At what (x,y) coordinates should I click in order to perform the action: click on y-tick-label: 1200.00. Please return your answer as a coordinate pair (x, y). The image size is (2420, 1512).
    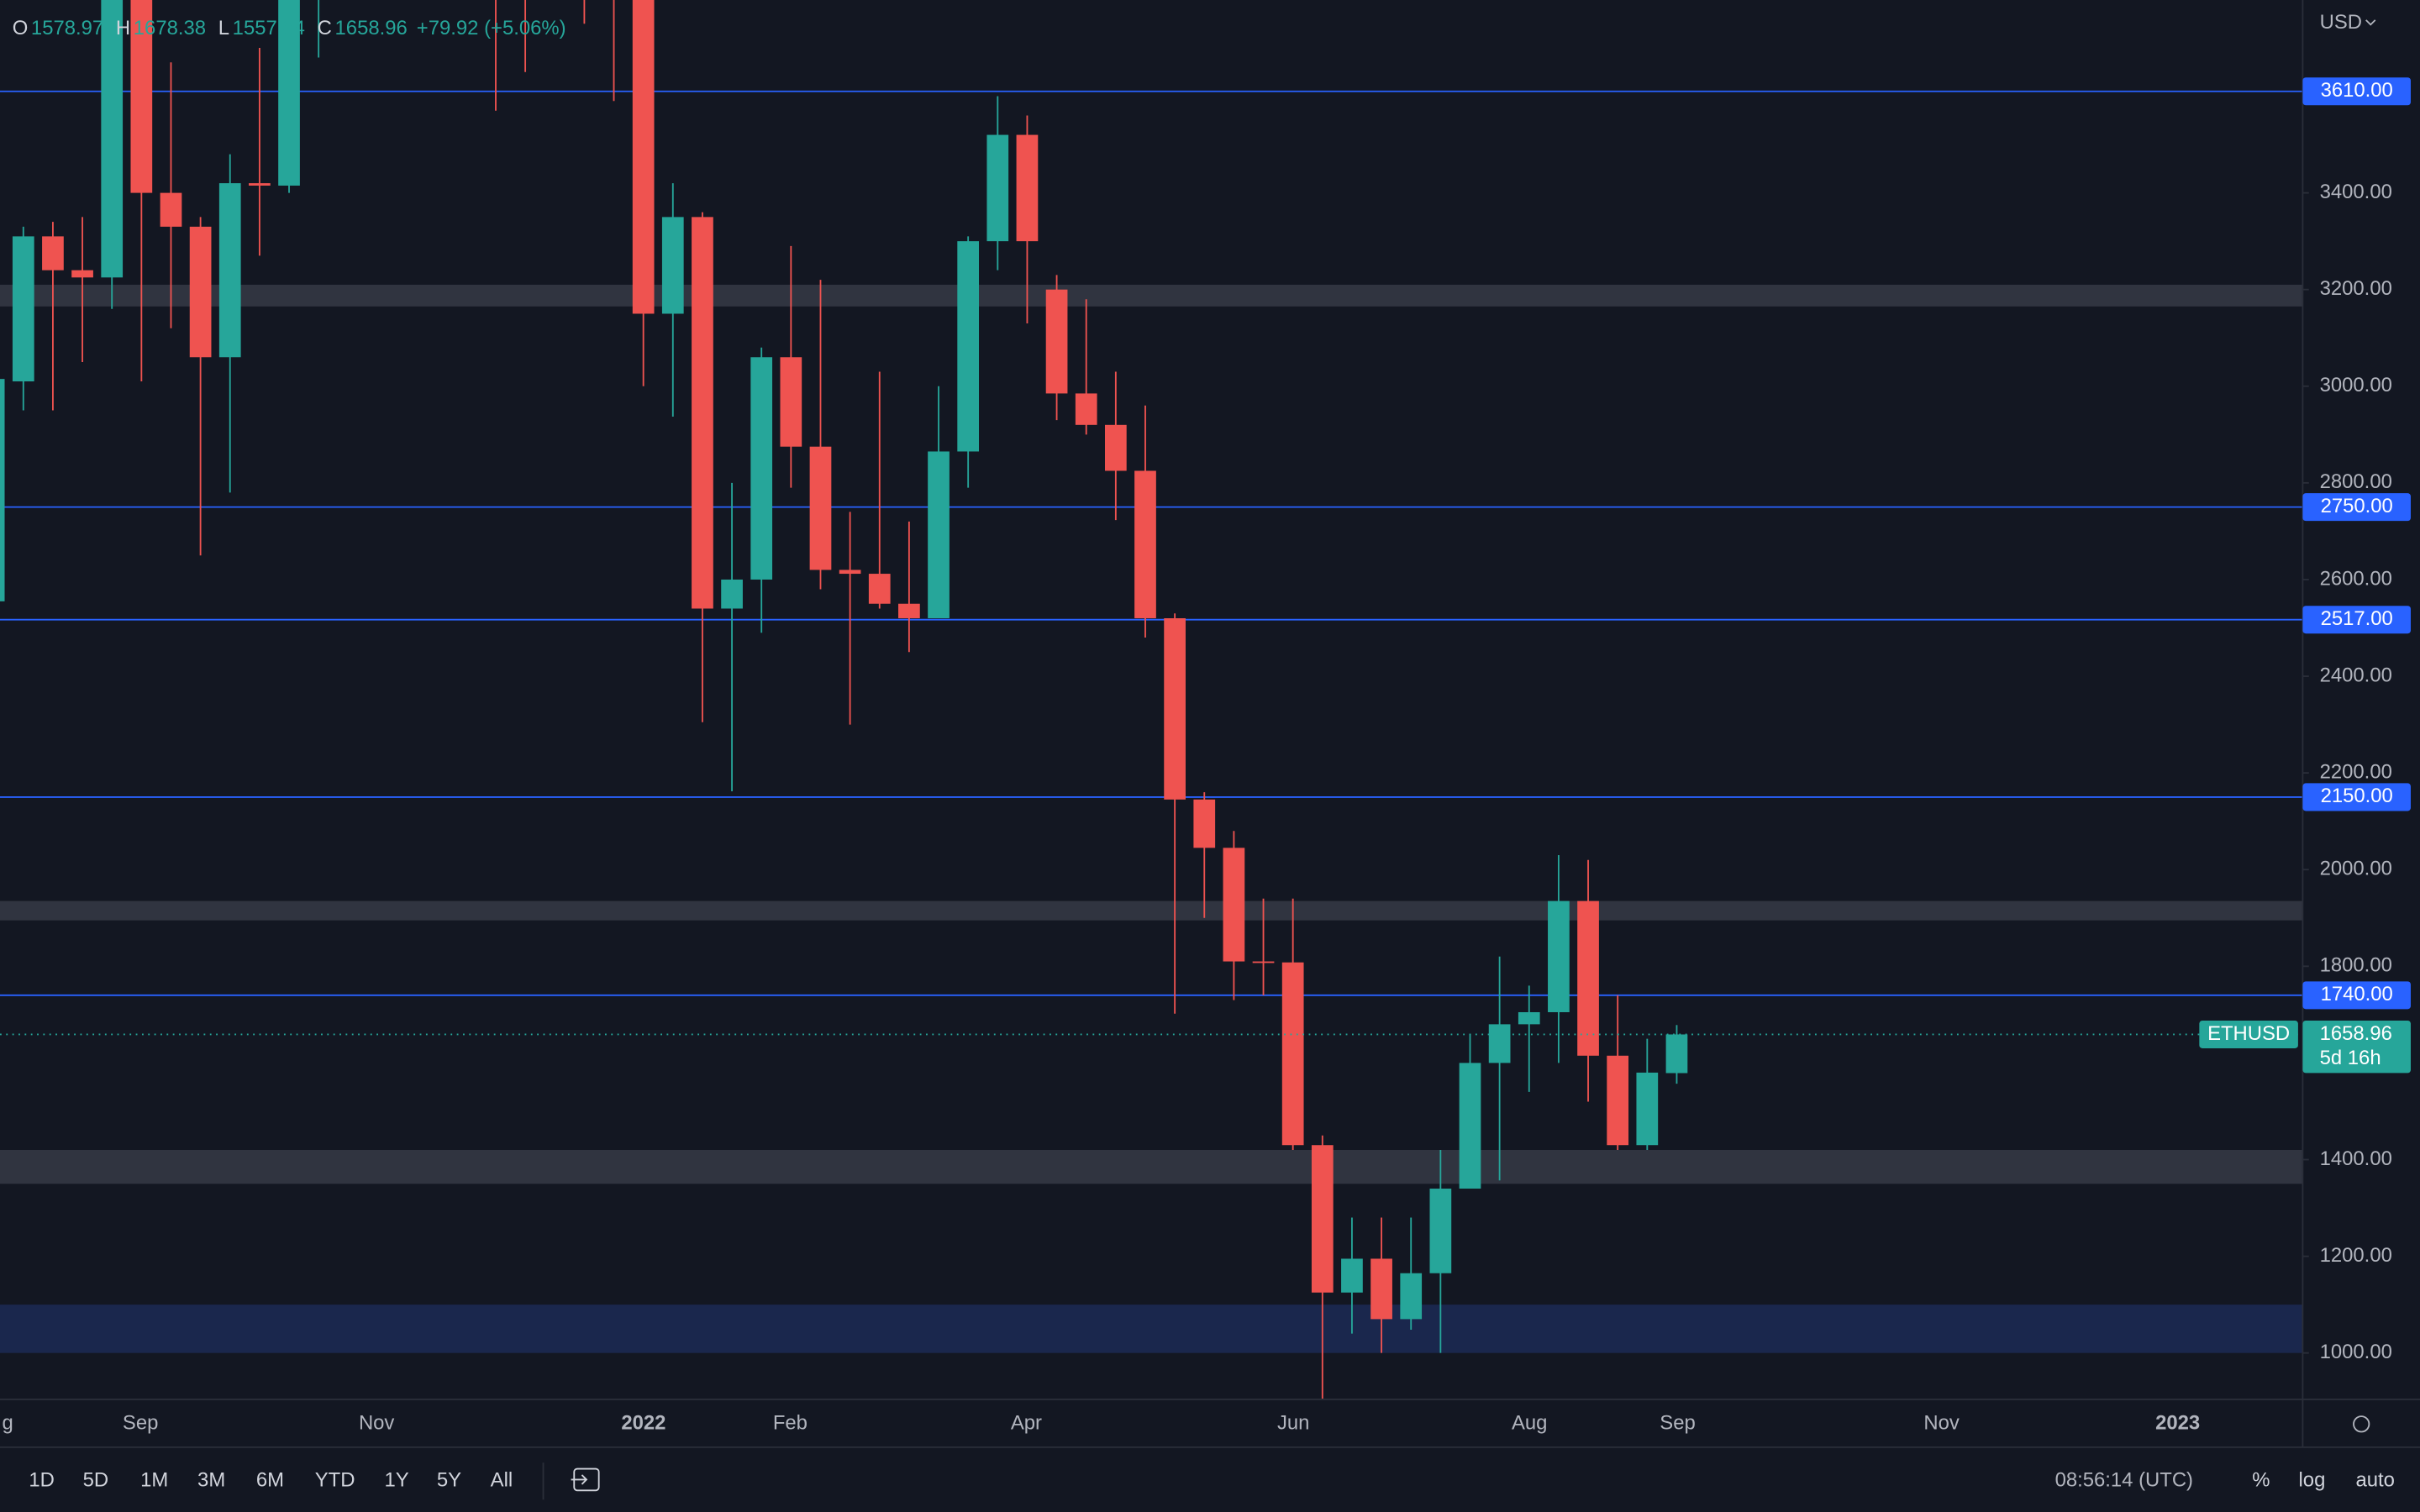
    Looking at the image, I should click on (2356, 1255).